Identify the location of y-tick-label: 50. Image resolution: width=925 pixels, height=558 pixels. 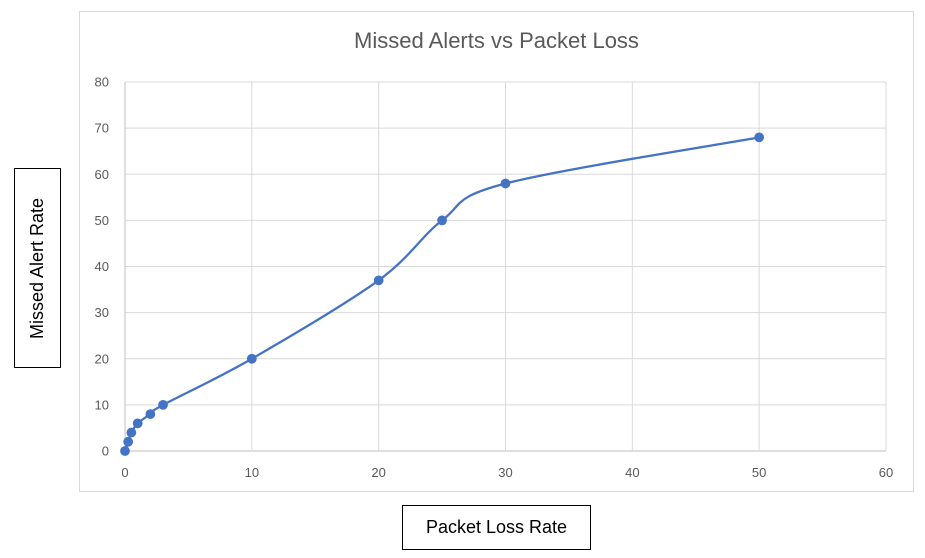
(102, 220).